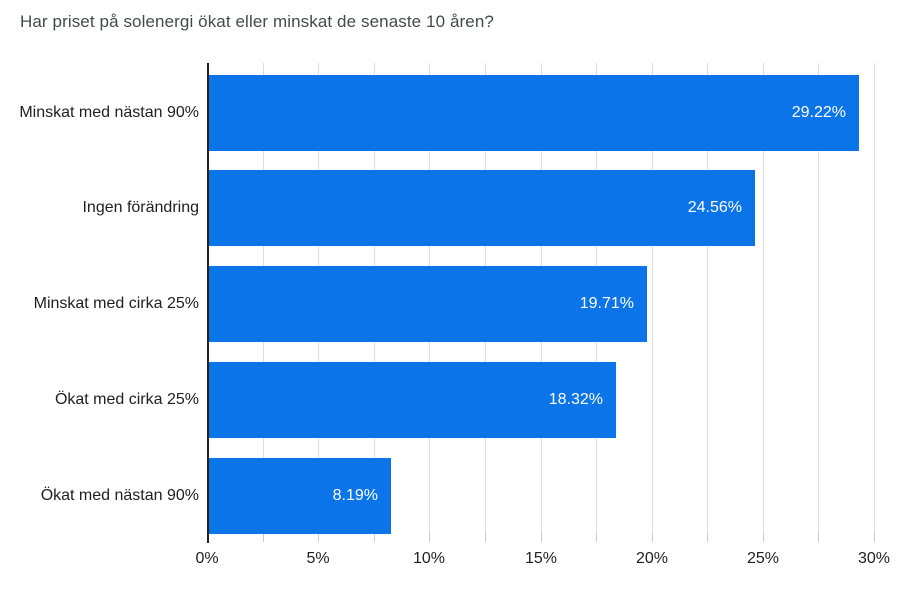 This screenshot has height=613, width=924. I want to click on bar-value-label: 18.32%, so click(575, 399).